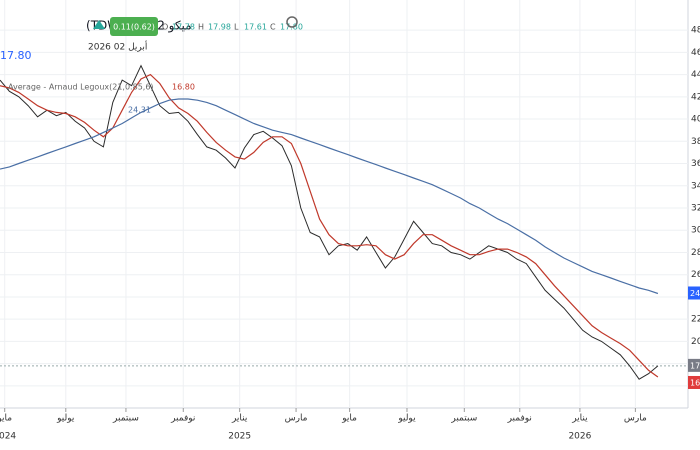 The width and height of the screenshot is (700, 450). I want to click on price-tag-label: 16.80, so click(695, 382).